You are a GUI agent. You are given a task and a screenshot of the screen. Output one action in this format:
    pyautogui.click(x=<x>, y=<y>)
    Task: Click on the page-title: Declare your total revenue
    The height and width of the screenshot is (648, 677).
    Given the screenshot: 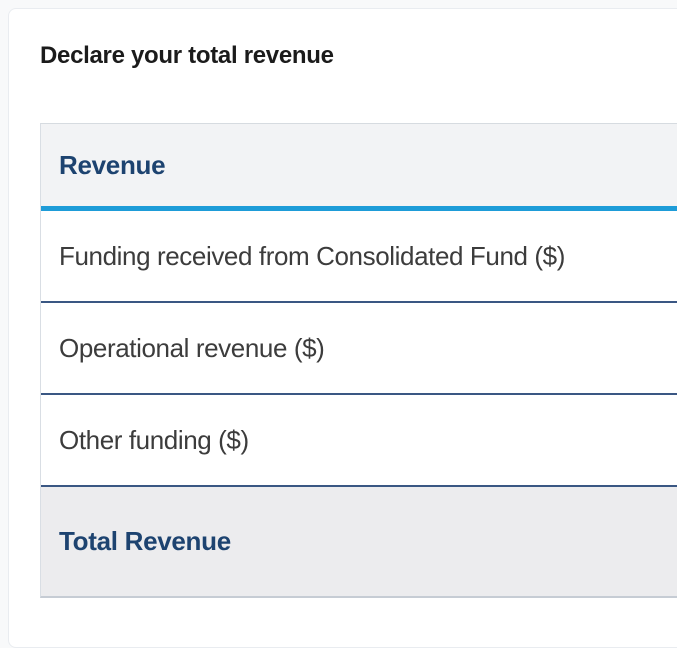 What is the action you would take?
    pyautogui.click(x=187, y=55)
    